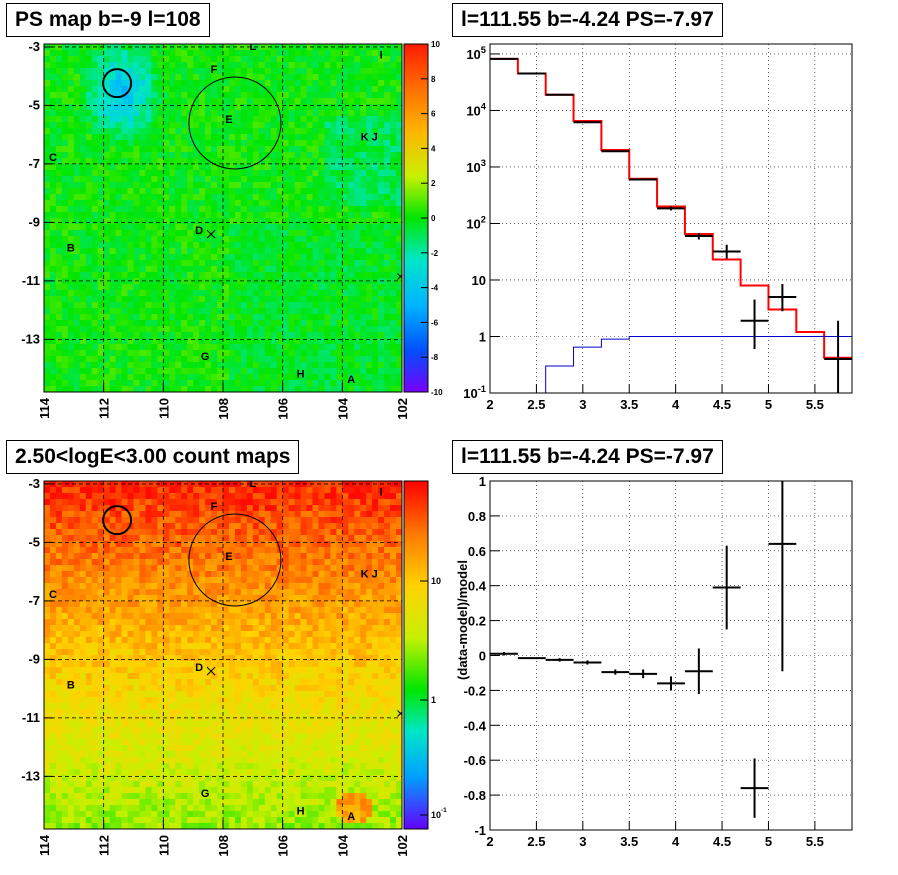 The width and height of the screenshot is (898, 875). I want to click on ps-map-x-tick-label: 110, so click(163, 408).